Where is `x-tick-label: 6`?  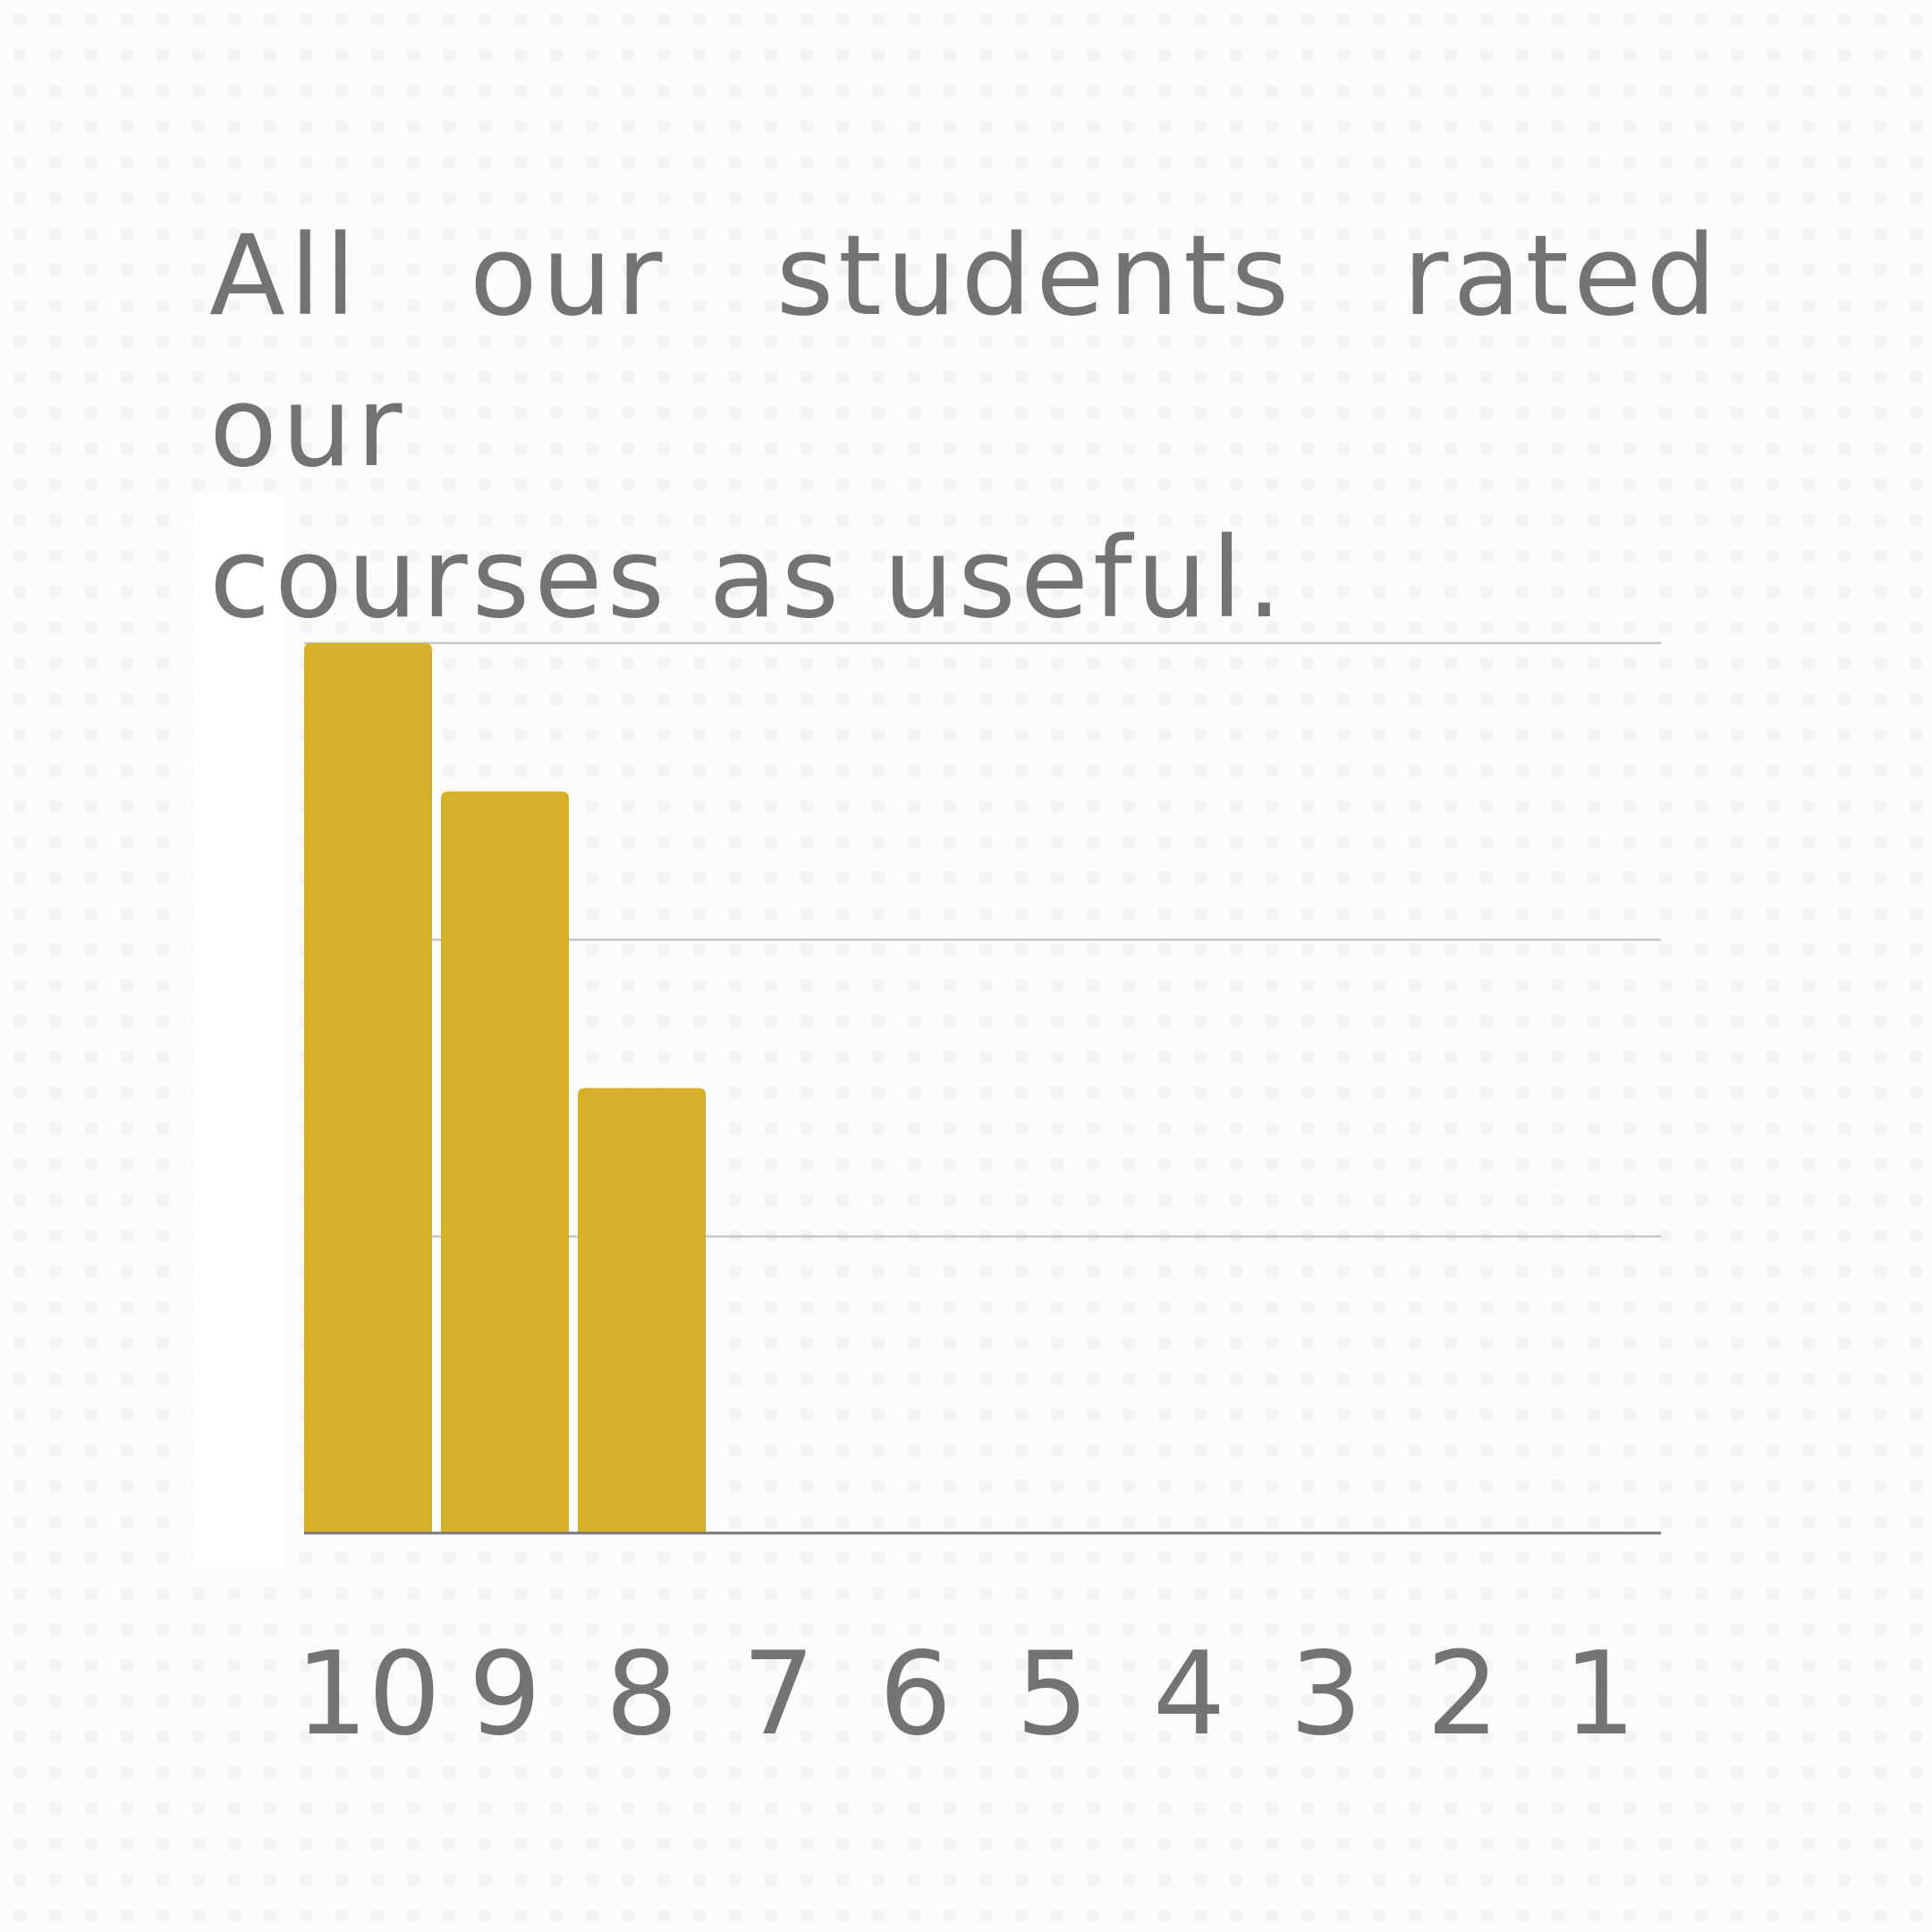 x-tick-label: 6 is located at coordinates (915, 1694).